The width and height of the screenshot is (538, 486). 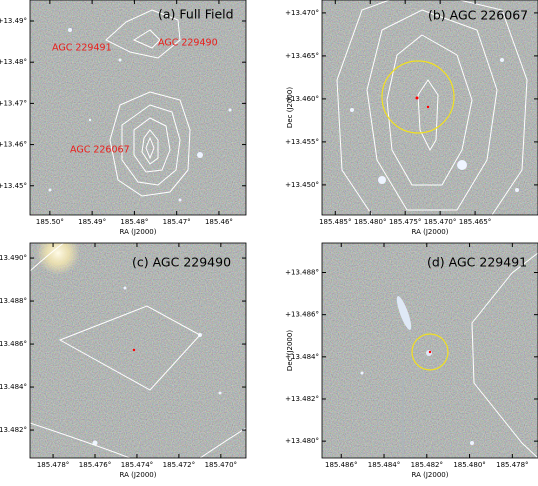 I want to click on x-tick-label: 185.48°, so click(x=134, y=222).